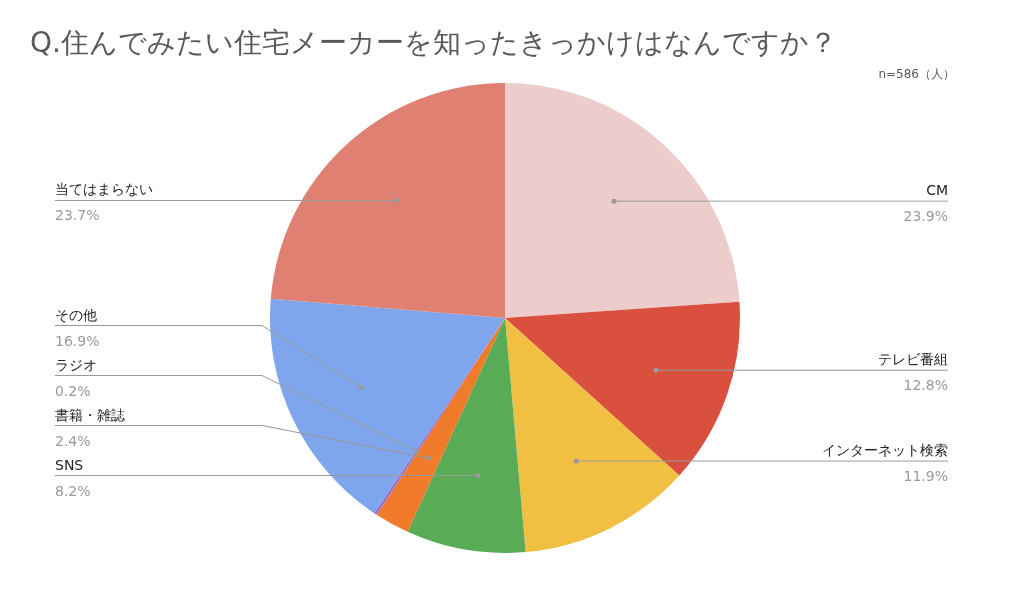 Image resolution: width=1024 pixels, height=596 pixels. I want to click on slice-label: 書籍・雑誌, so click(90, 414).